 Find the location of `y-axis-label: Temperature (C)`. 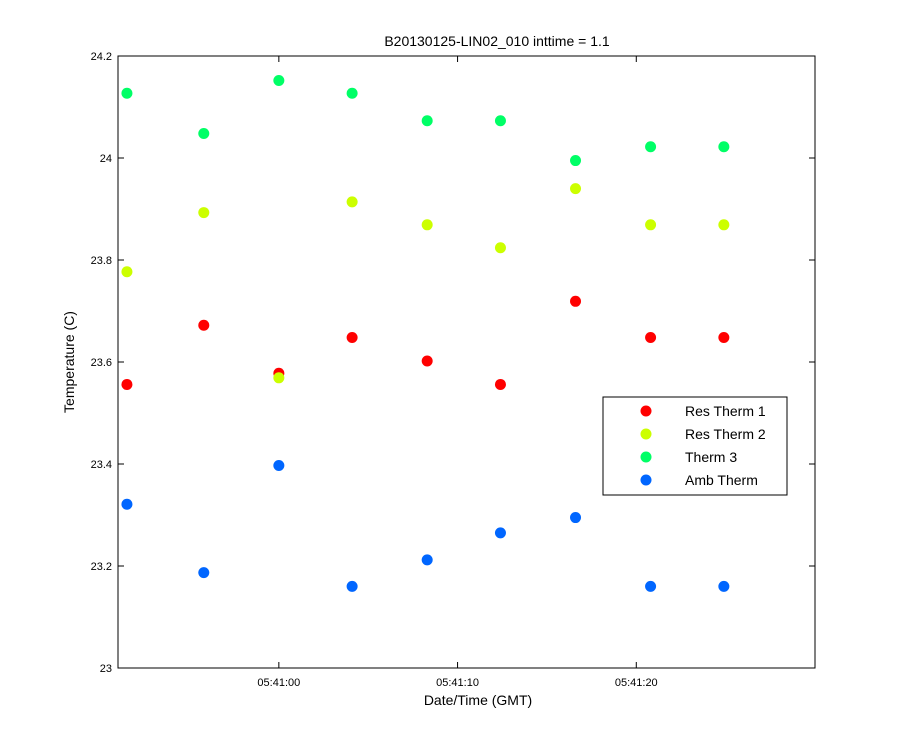

y-axis-label: Temperature (C) is located at coordinates (69, 362).